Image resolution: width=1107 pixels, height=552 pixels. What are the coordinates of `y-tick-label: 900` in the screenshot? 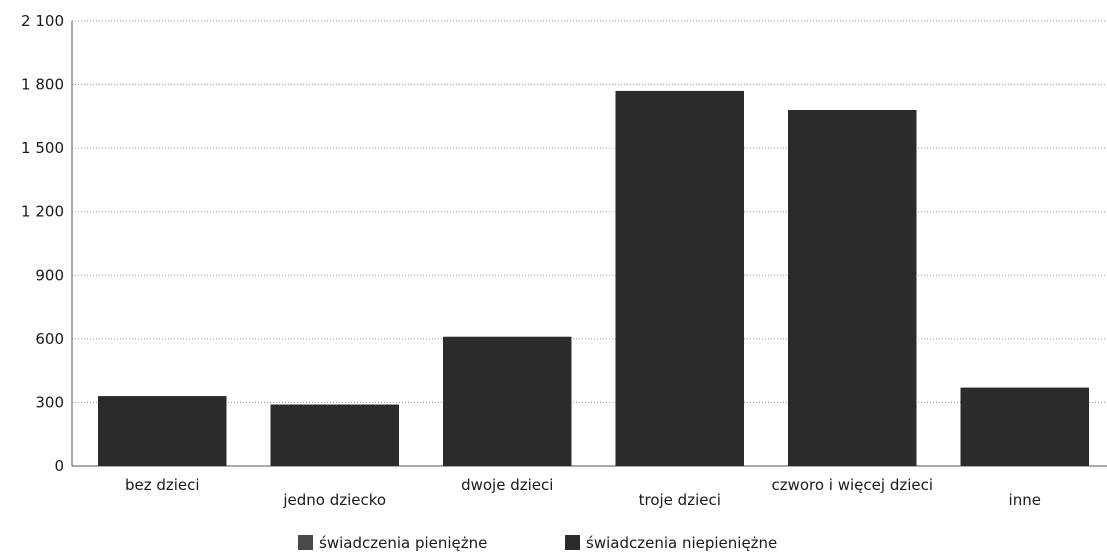 It's located at (49, 275).